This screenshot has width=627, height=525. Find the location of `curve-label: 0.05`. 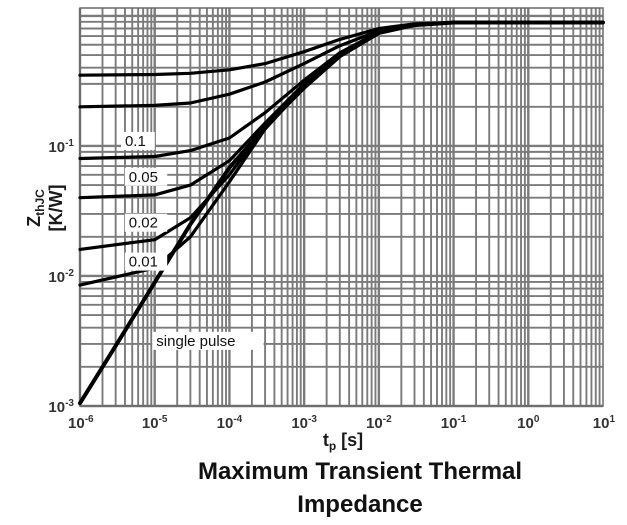

curve-label: 0.05 is located at coordinates (143, 177).